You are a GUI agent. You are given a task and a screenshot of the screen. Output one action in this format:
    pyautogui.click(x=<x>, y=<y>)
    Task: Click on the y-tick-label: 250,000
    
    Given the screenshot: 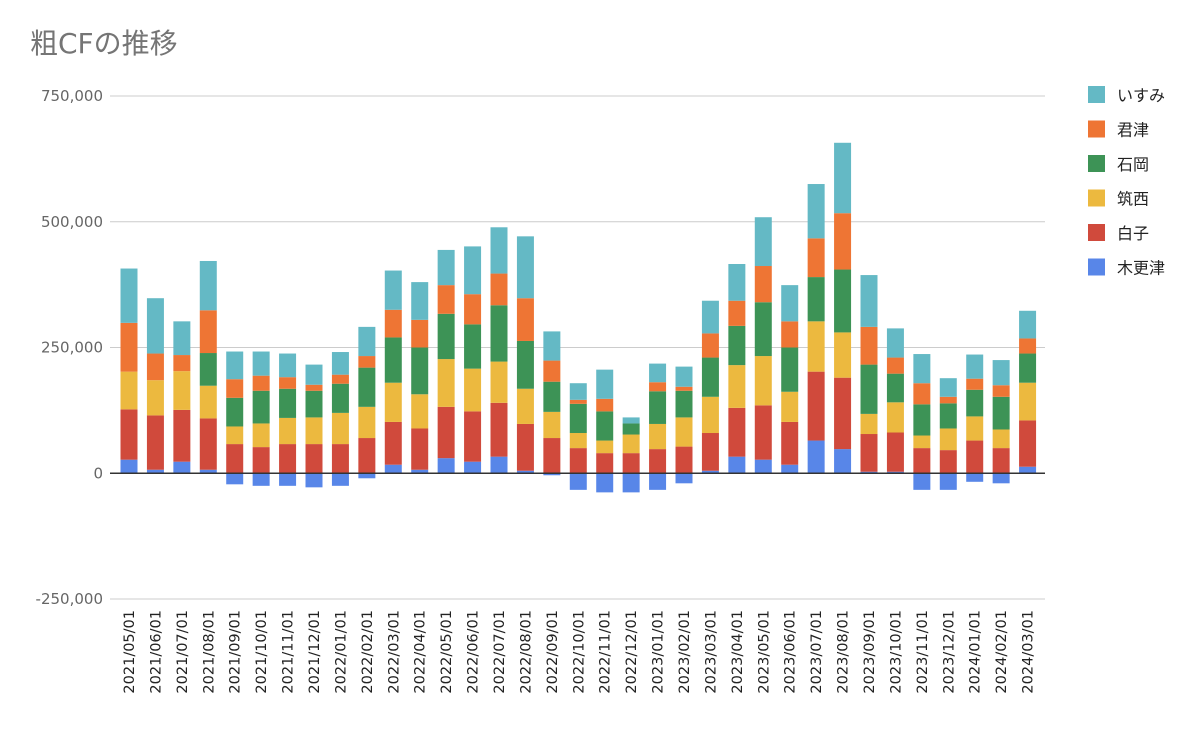 What is the action you would take?
    pyautogui.click(x=72, y=348)
    